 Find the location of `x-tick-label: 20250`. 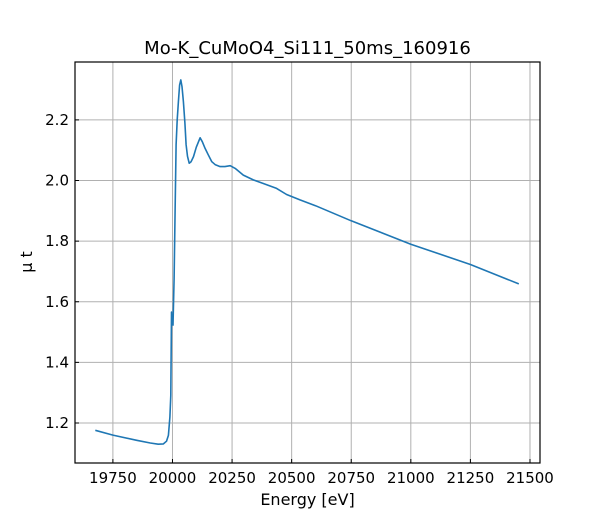

x-tick-label: 20250 is located at coordinates (232, 478).